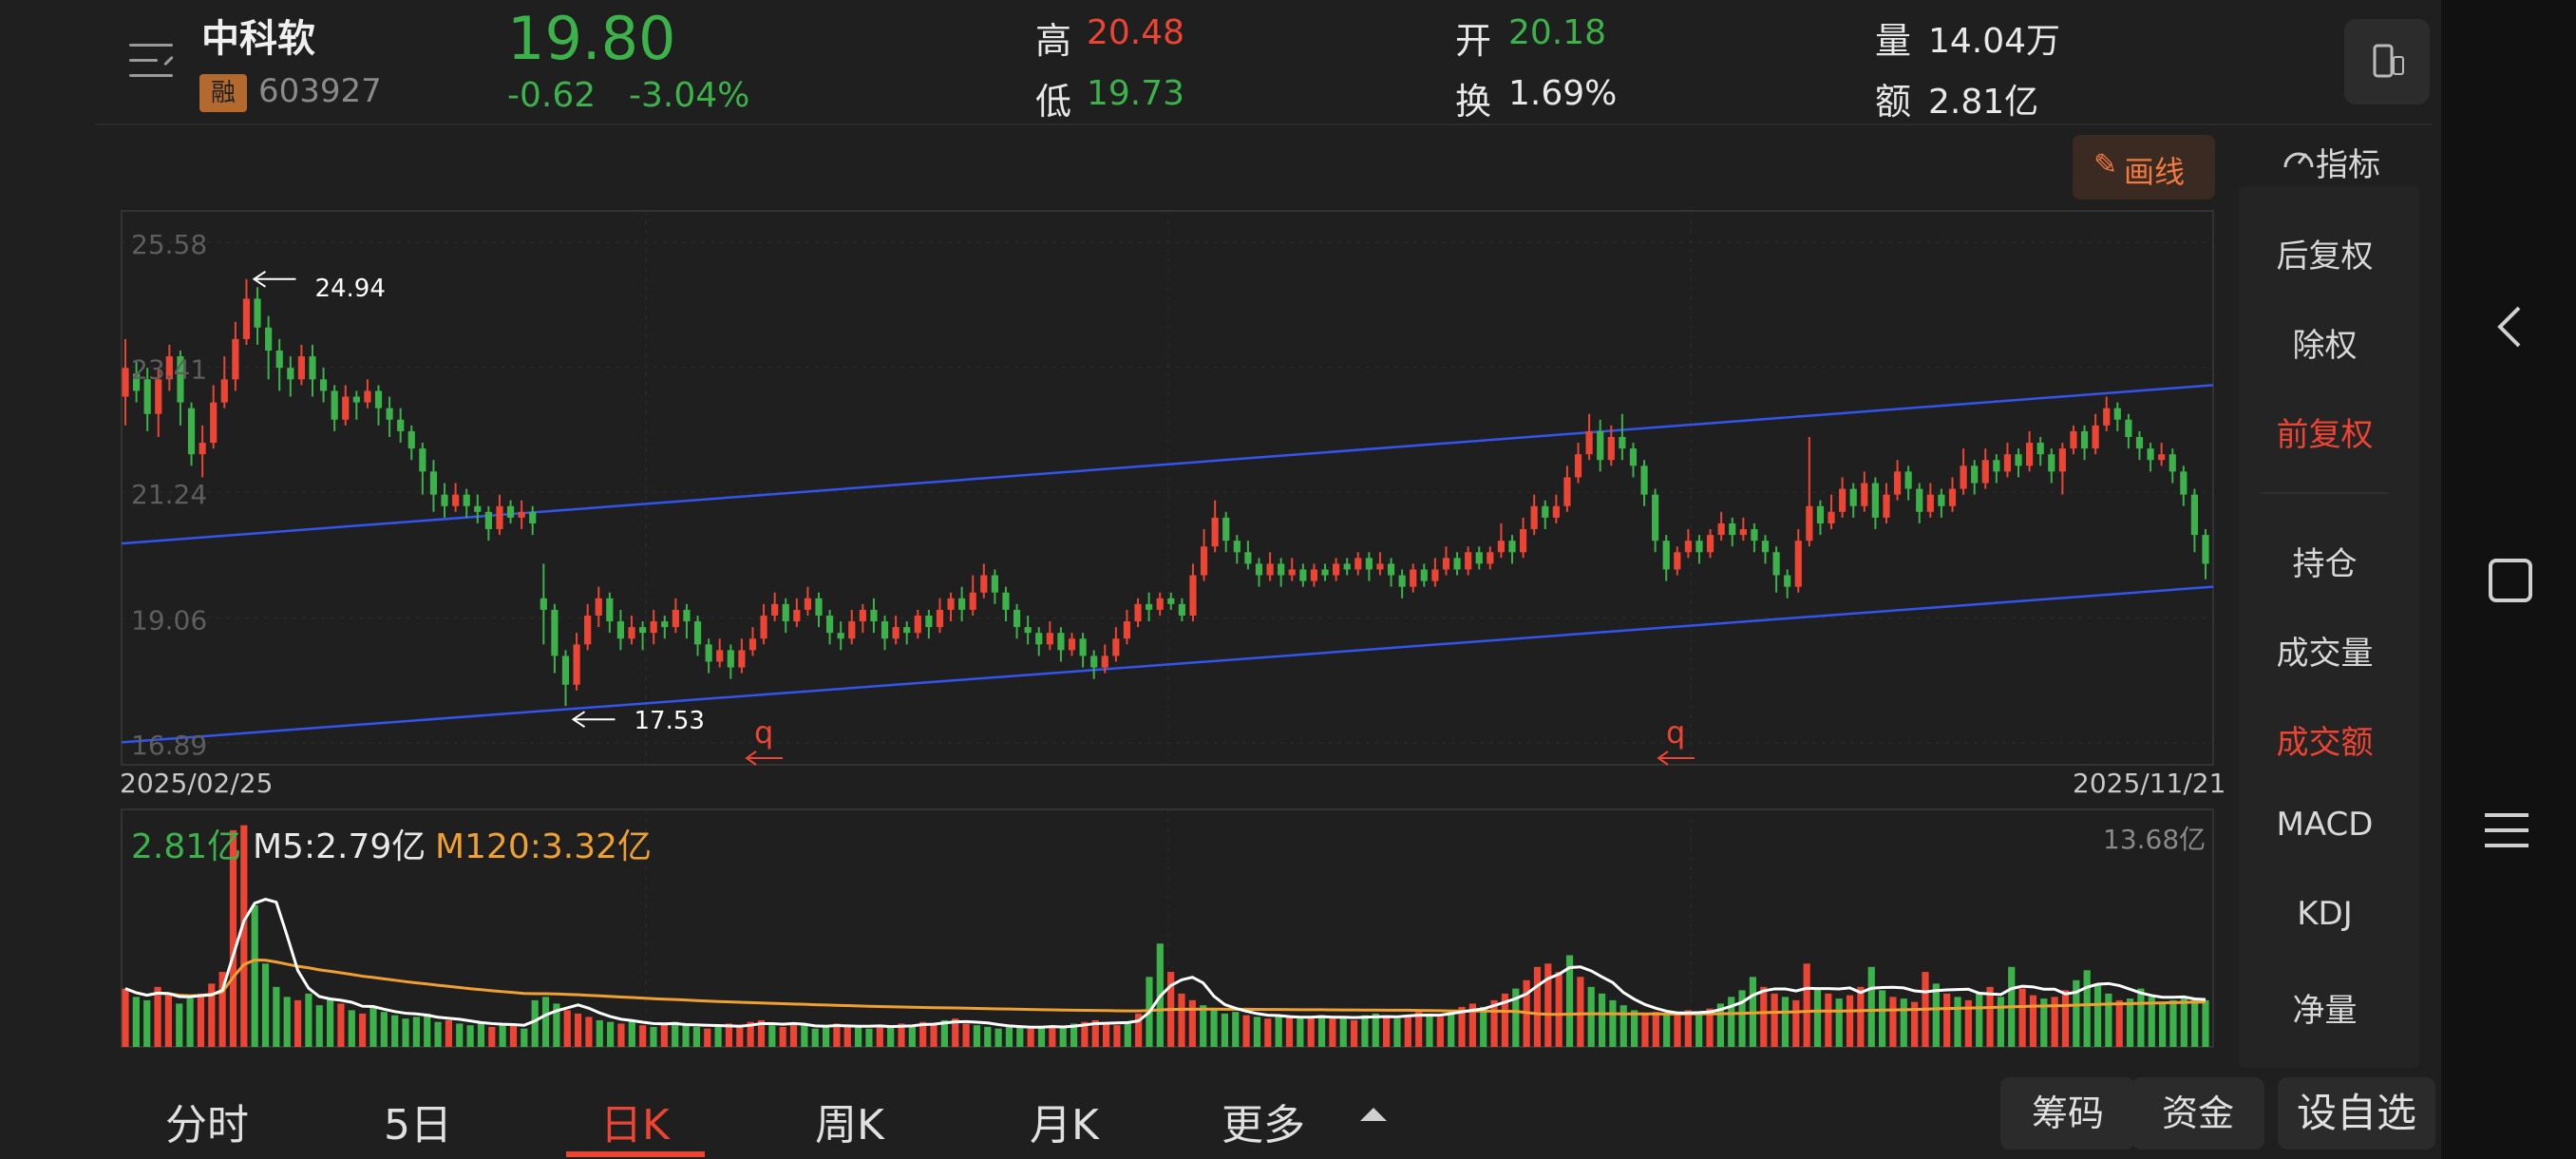 The height and width of the screenshot is (1159, 2576). What do you see at coordinates (197, 783) in the screenshot?
I see `start-date: 2025/02/25` at bounding box center [197, 783].